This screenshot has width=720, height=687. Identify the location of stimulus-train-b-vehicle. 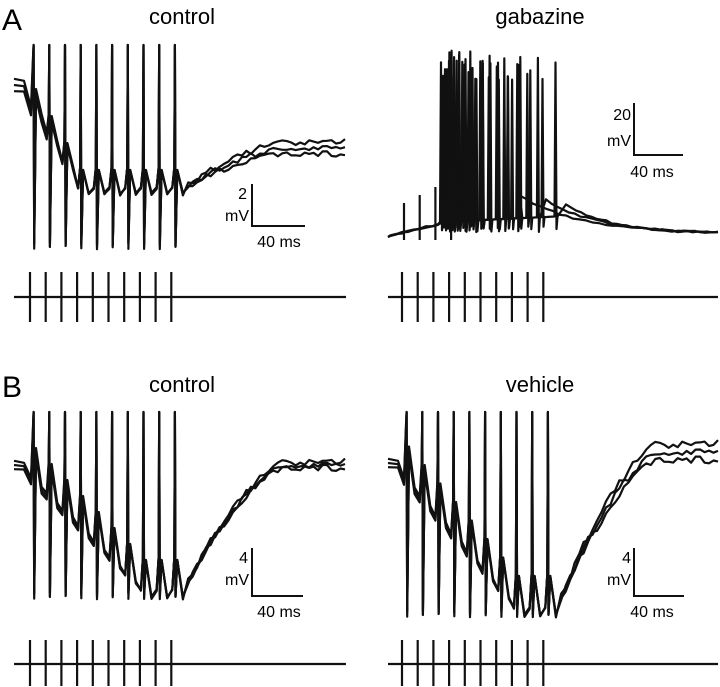
(553, 663).